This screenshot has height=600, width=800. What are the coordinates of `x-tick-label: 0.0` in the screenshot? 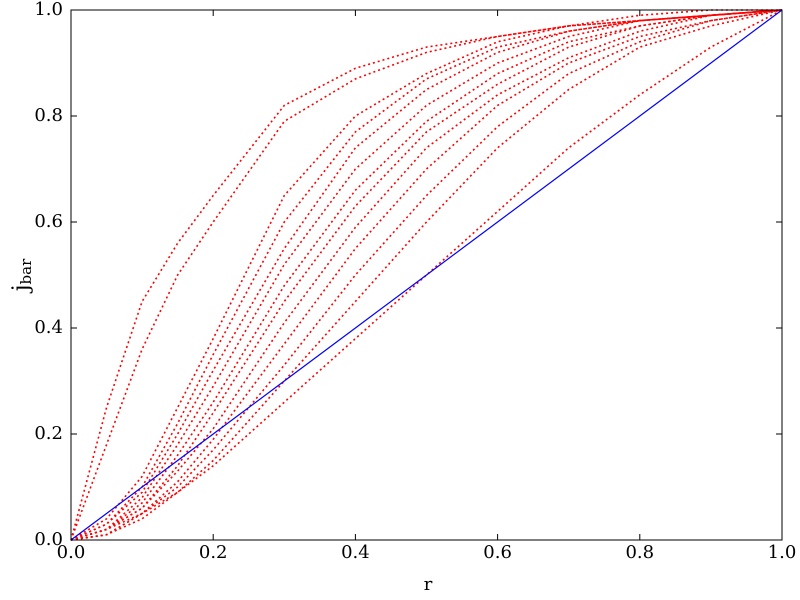 It's located at (71, 552).